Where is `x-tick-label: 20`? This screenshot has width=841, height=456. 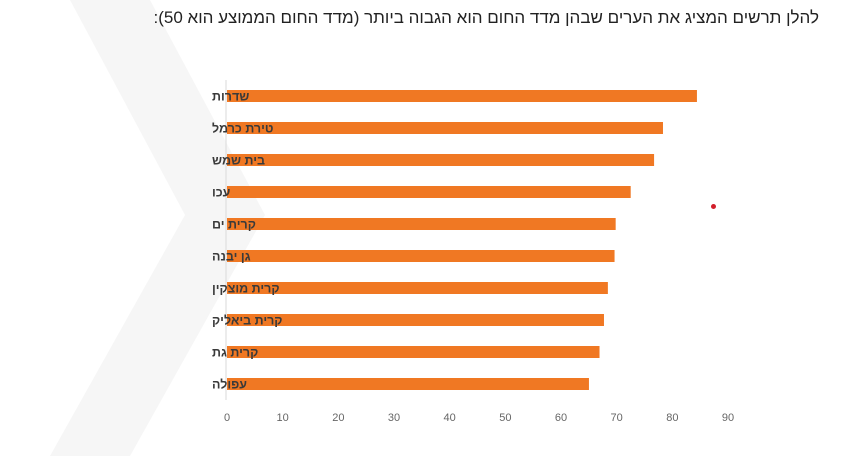
x-tick-label: 20 is located at coordinates (338, 418).